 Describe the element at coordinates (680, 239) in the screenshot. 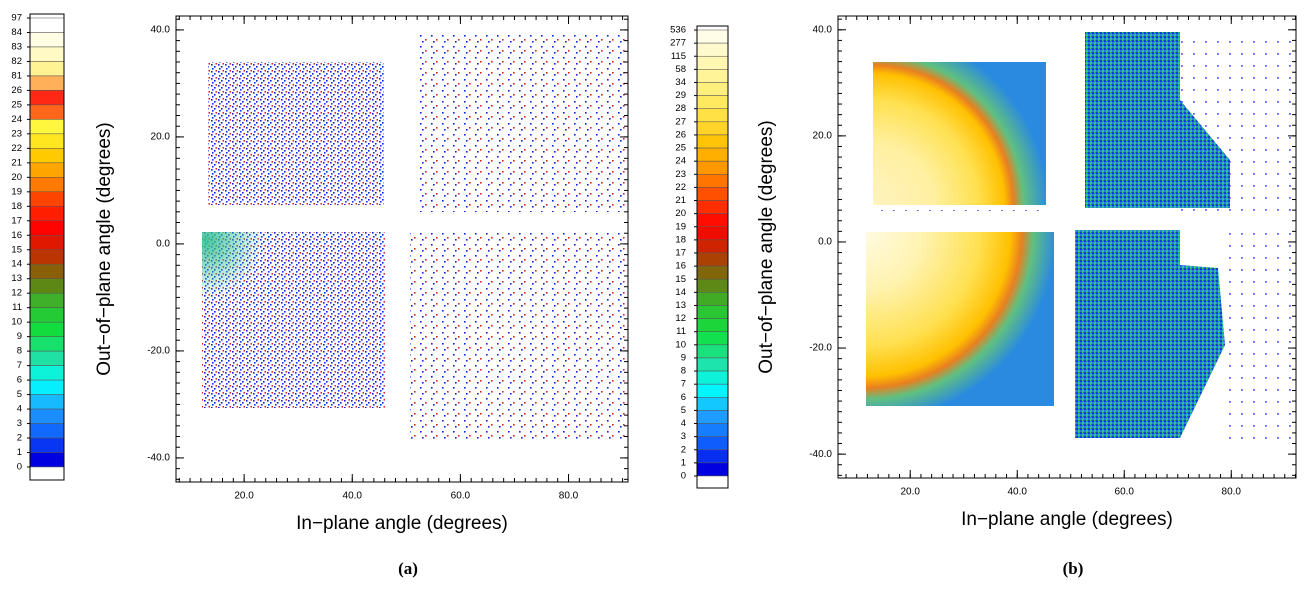

I see `colorbar-label: 18` at that location.